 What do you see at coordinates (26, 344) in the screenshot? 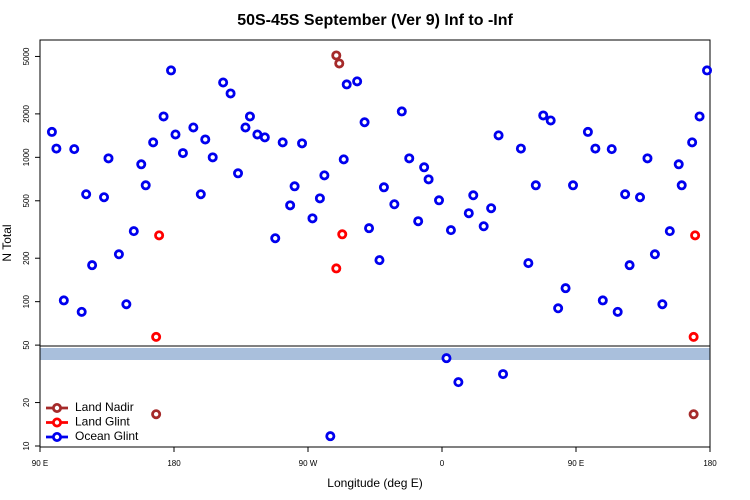
I see `y-tick-label: 50` at bounding box center [26, 344].